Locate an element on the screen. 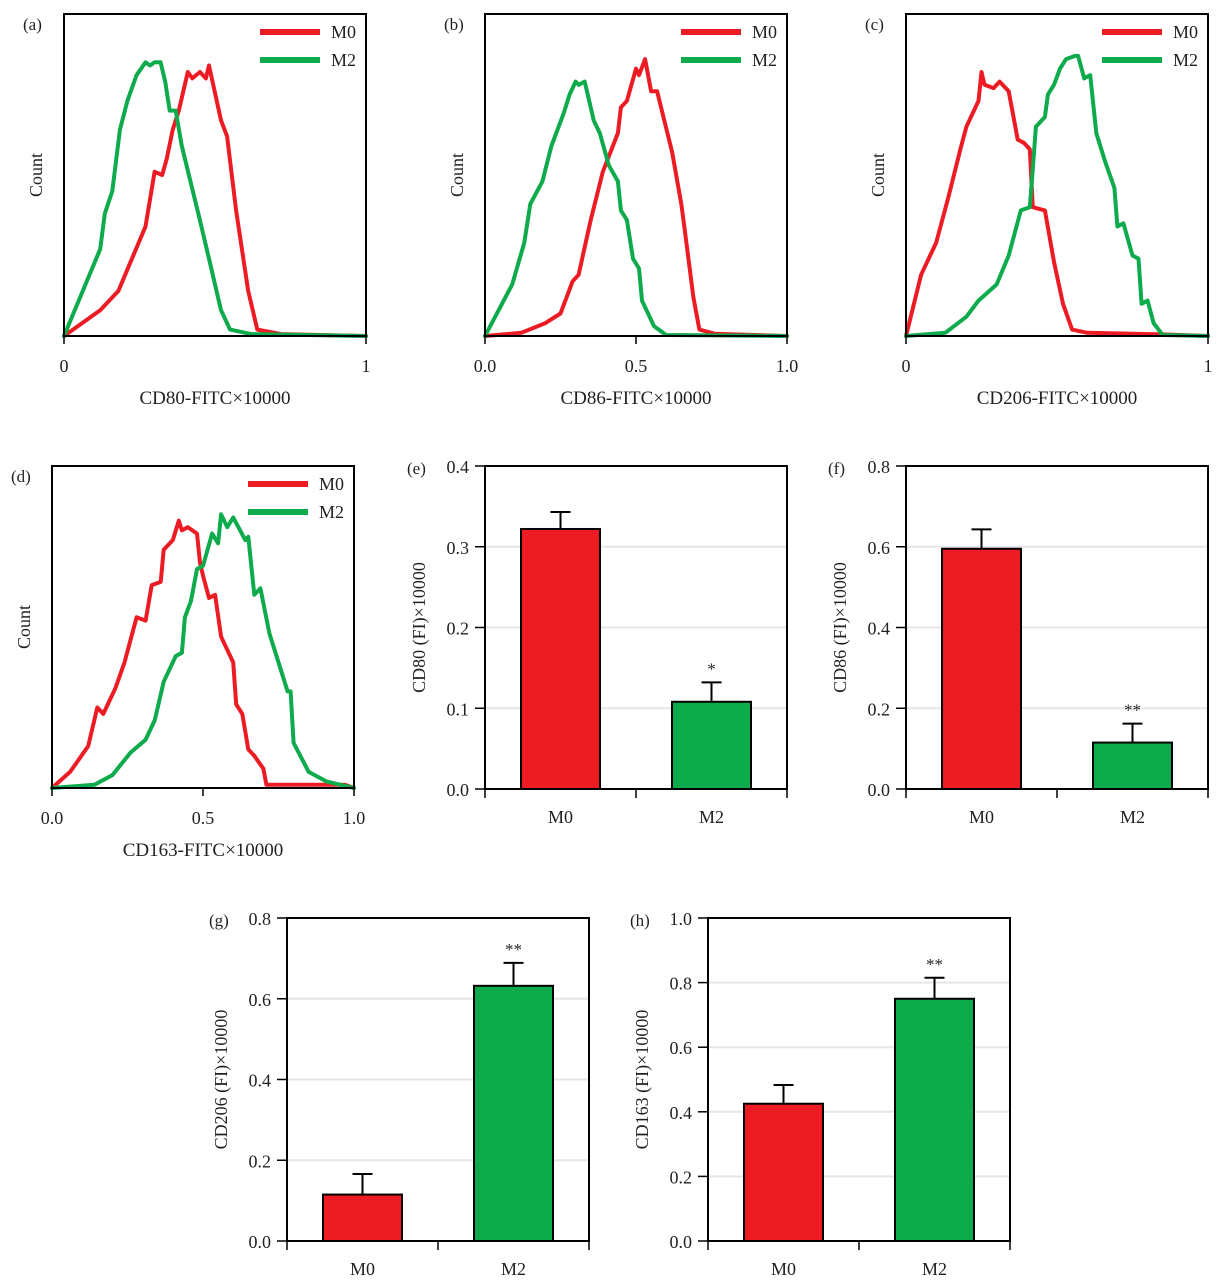 The width and height of the screenshot is (1224, 1285). y-tick-label: 1.0 is located at coordinates (681, 919).